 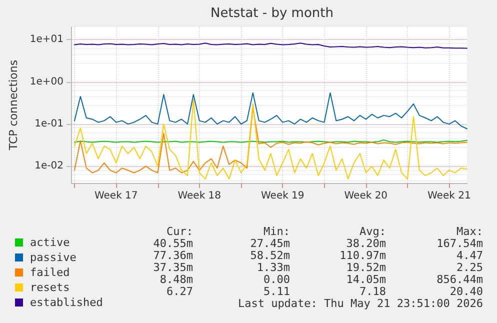 I want to click on text: Cur:, so click(x=179, y=231).